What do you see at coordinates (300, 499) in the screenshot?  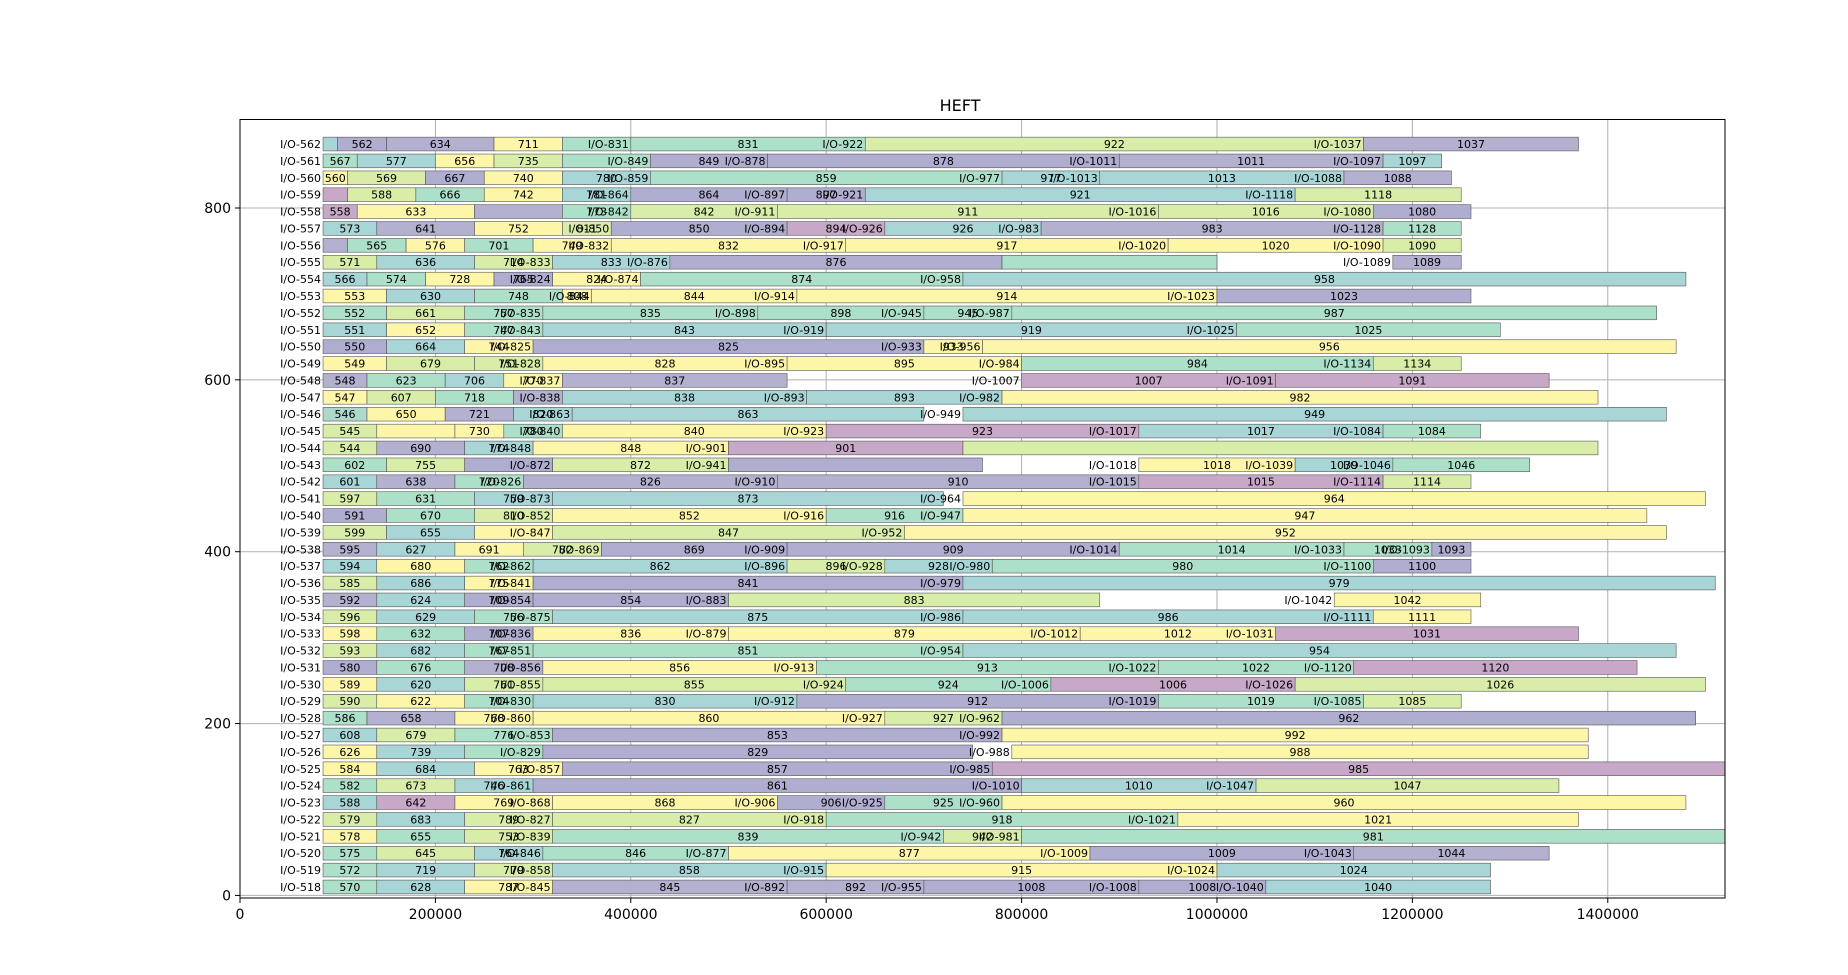 I see `io-label: I/O-541` at bounding box center [300, 499].